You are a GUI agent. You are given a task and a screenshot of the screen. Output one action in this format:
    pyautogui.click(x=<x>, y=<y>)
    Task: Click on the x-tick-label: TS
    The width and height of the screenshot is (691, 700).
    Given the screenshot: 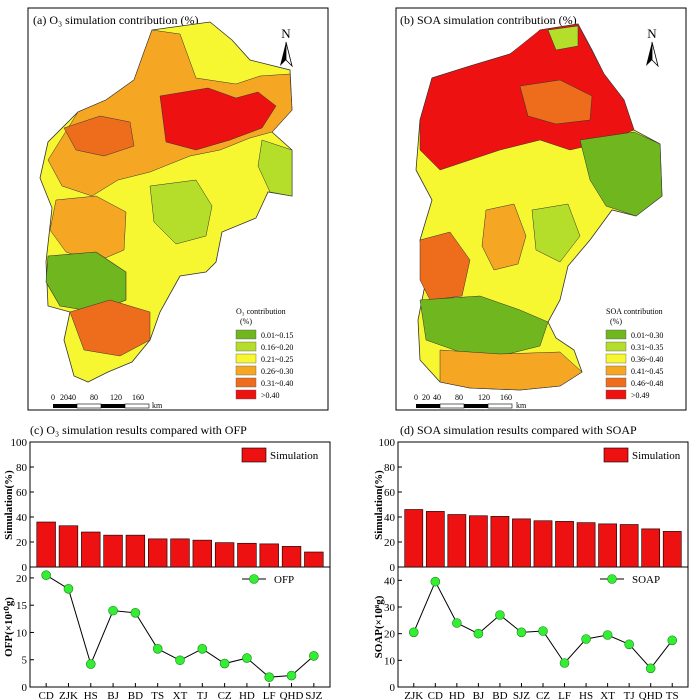 What is the action you would take?
    pyautogui.click(x=672, y=695)
    